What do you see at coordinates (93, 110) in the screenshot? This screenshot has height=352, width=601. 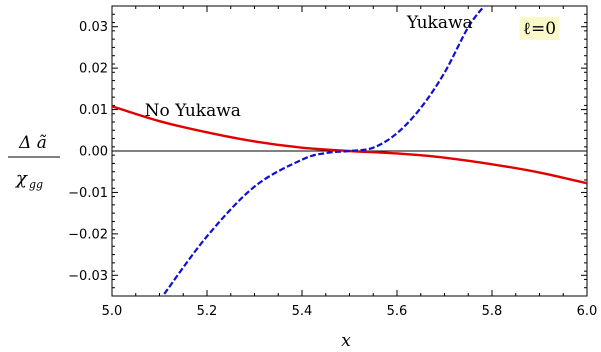 I see `y-tick-label: 0.01` at bounding box center [93, 110].